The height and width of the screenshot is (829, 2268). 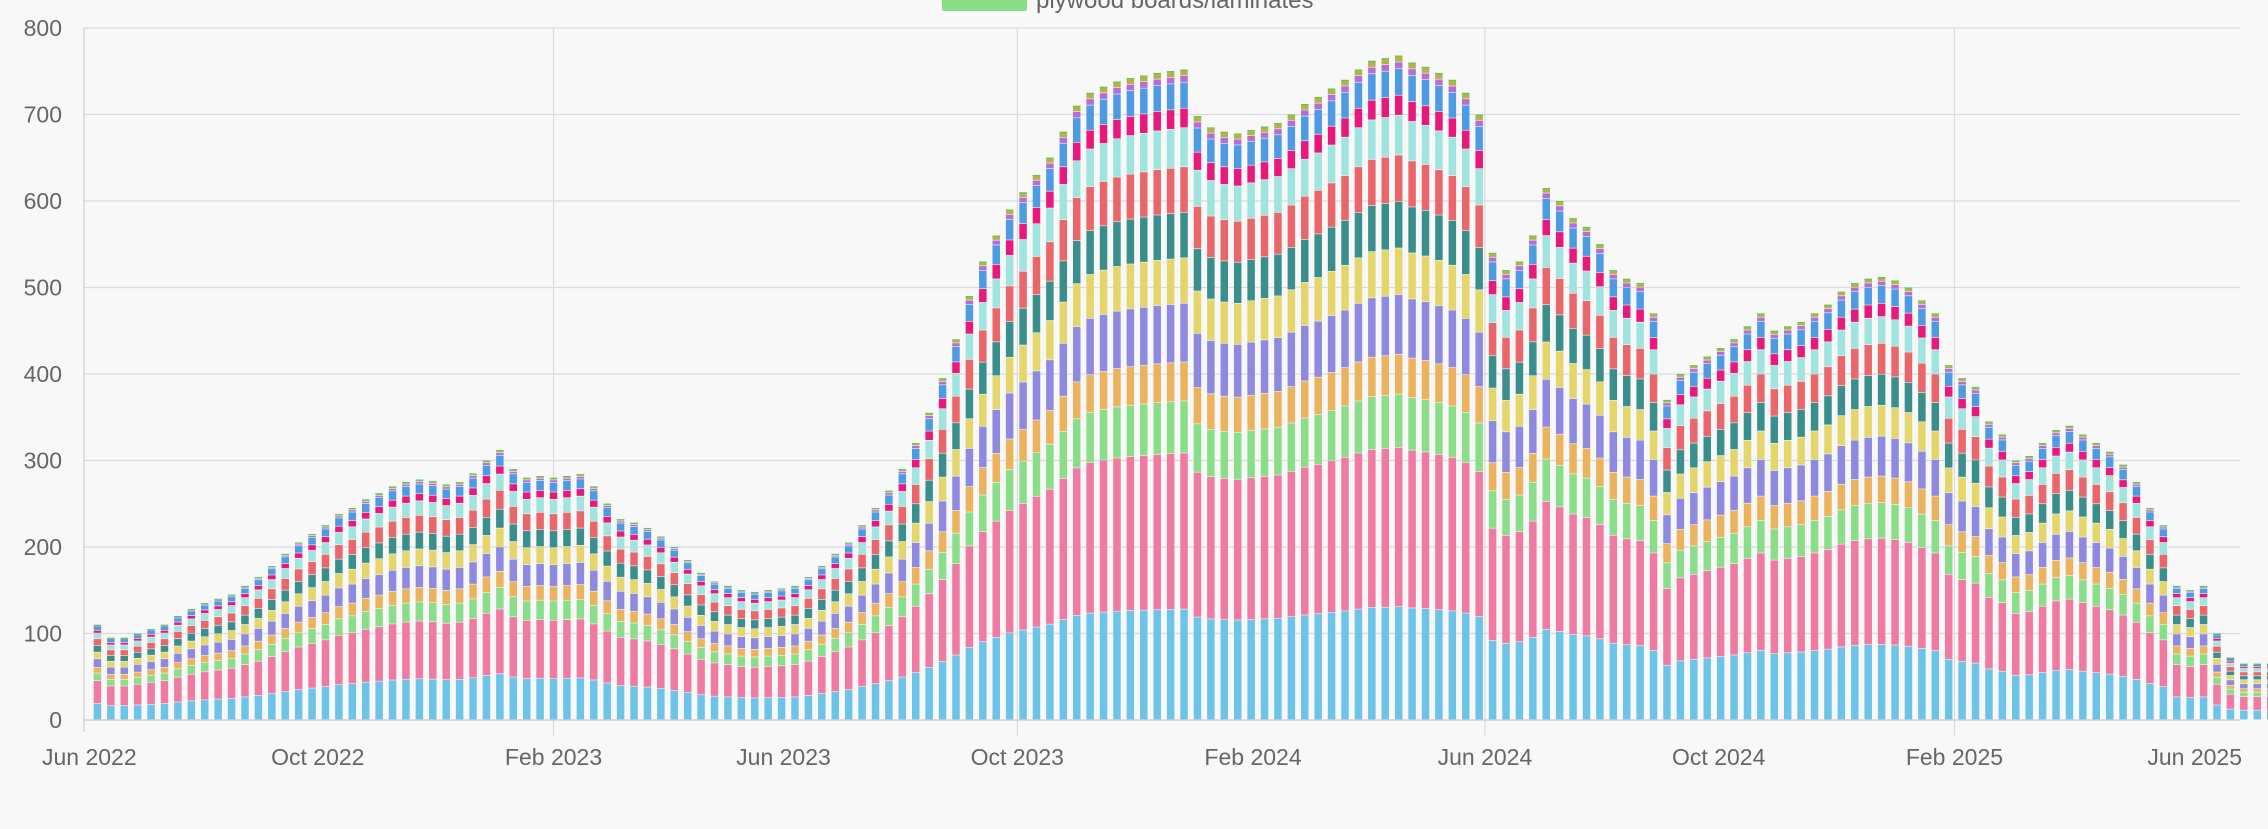 I want to click on legend: plywood boards/laminates, so click(x=1128, y=7).